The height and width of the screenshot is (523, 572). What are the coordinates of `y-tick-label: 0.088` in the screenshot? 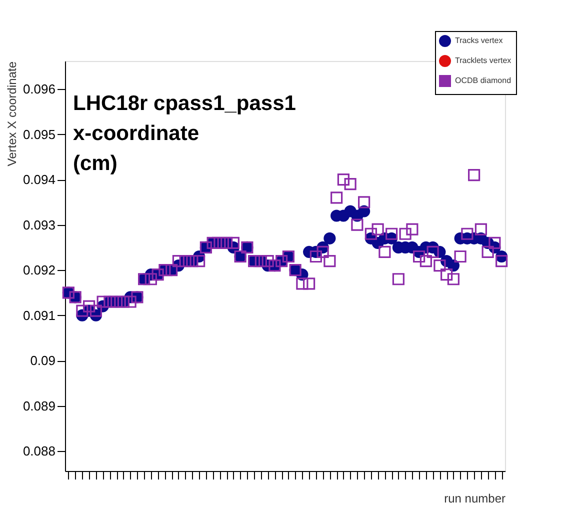 It's located at (39, 451).